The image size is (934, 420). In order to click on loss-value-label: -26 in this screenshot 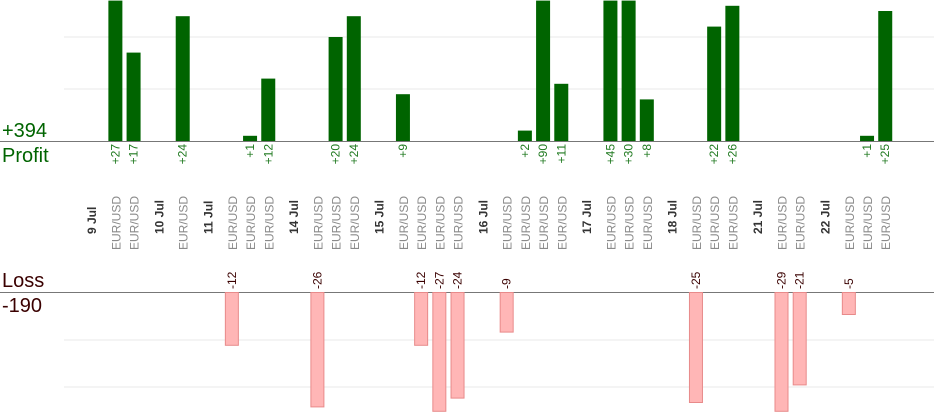, I will do `click(317, 280)`.